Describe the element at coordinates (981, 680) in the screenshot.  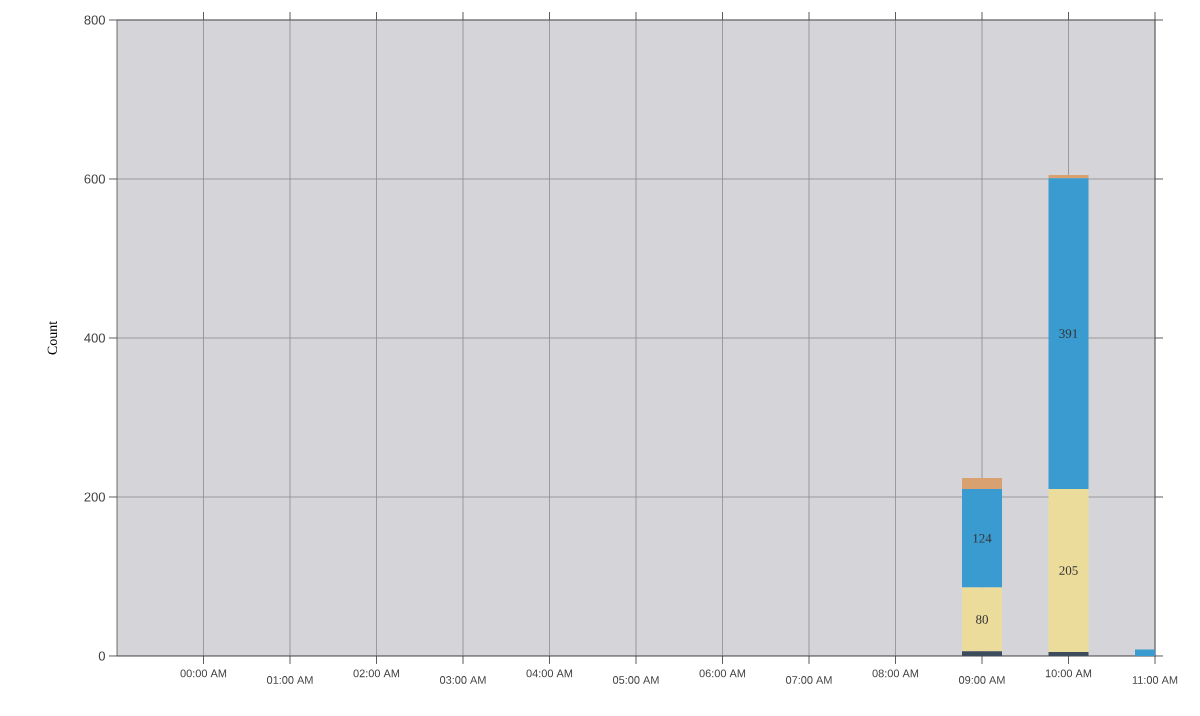
I see `x-tick-label: 09:00 AM` at that location.